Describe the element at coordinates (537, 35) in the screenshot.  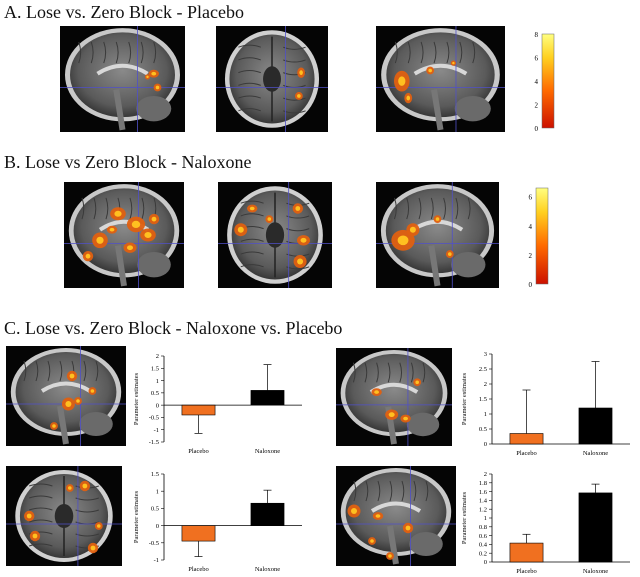
I see `colorbar-tick-label: 8` at that location.